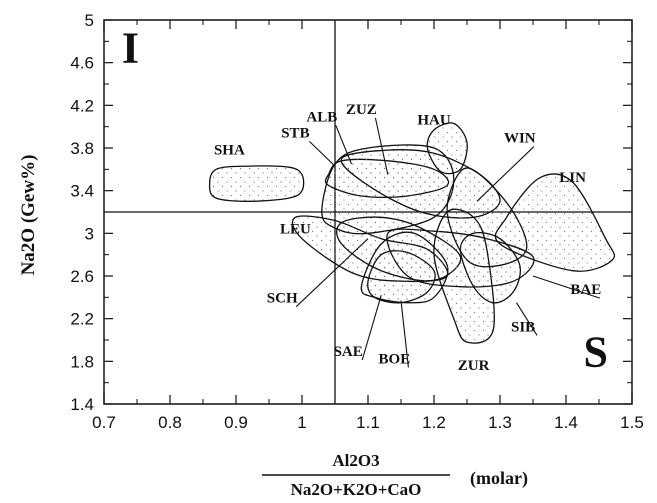 The height and width of the screenshot is (503, 657). What do you see at coordinates (348, 352) in the screenshot?
I see `field-label-sae: SAE` at bounding box center [348, 352].